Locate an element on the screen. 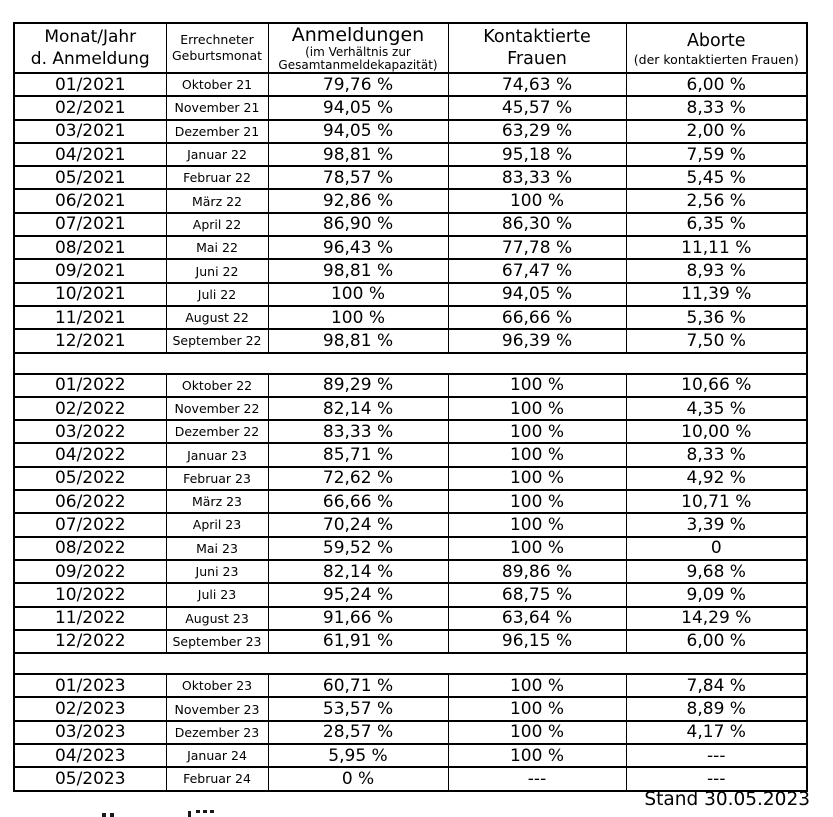 The width and height of the screenshot is (833, 817). table-row: 09/2022 Juni 23 82,14 % 89,86 % 9,68 % is located at coordinates (410, 571).